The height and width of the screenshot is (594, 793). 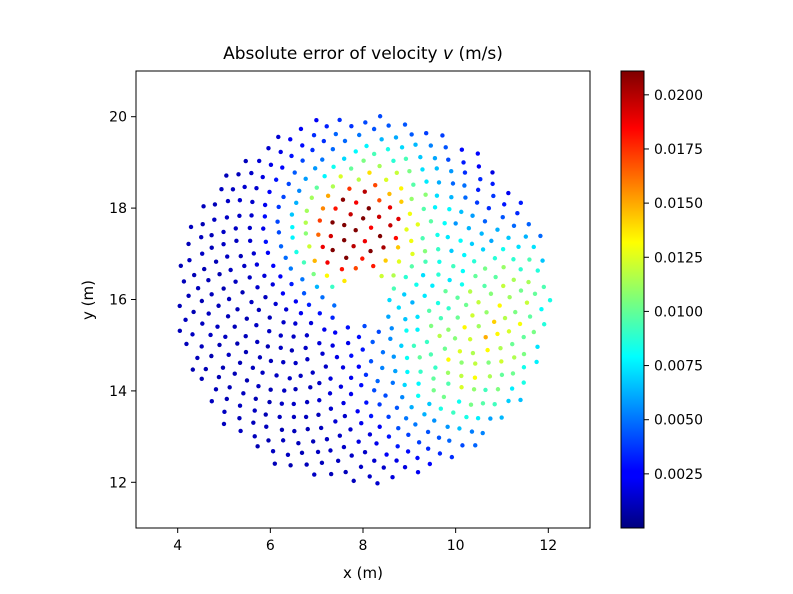 What do you see at coordinates (632, 299) in the screenshot?
I see `colorbar` at bounding box center [632, 299].